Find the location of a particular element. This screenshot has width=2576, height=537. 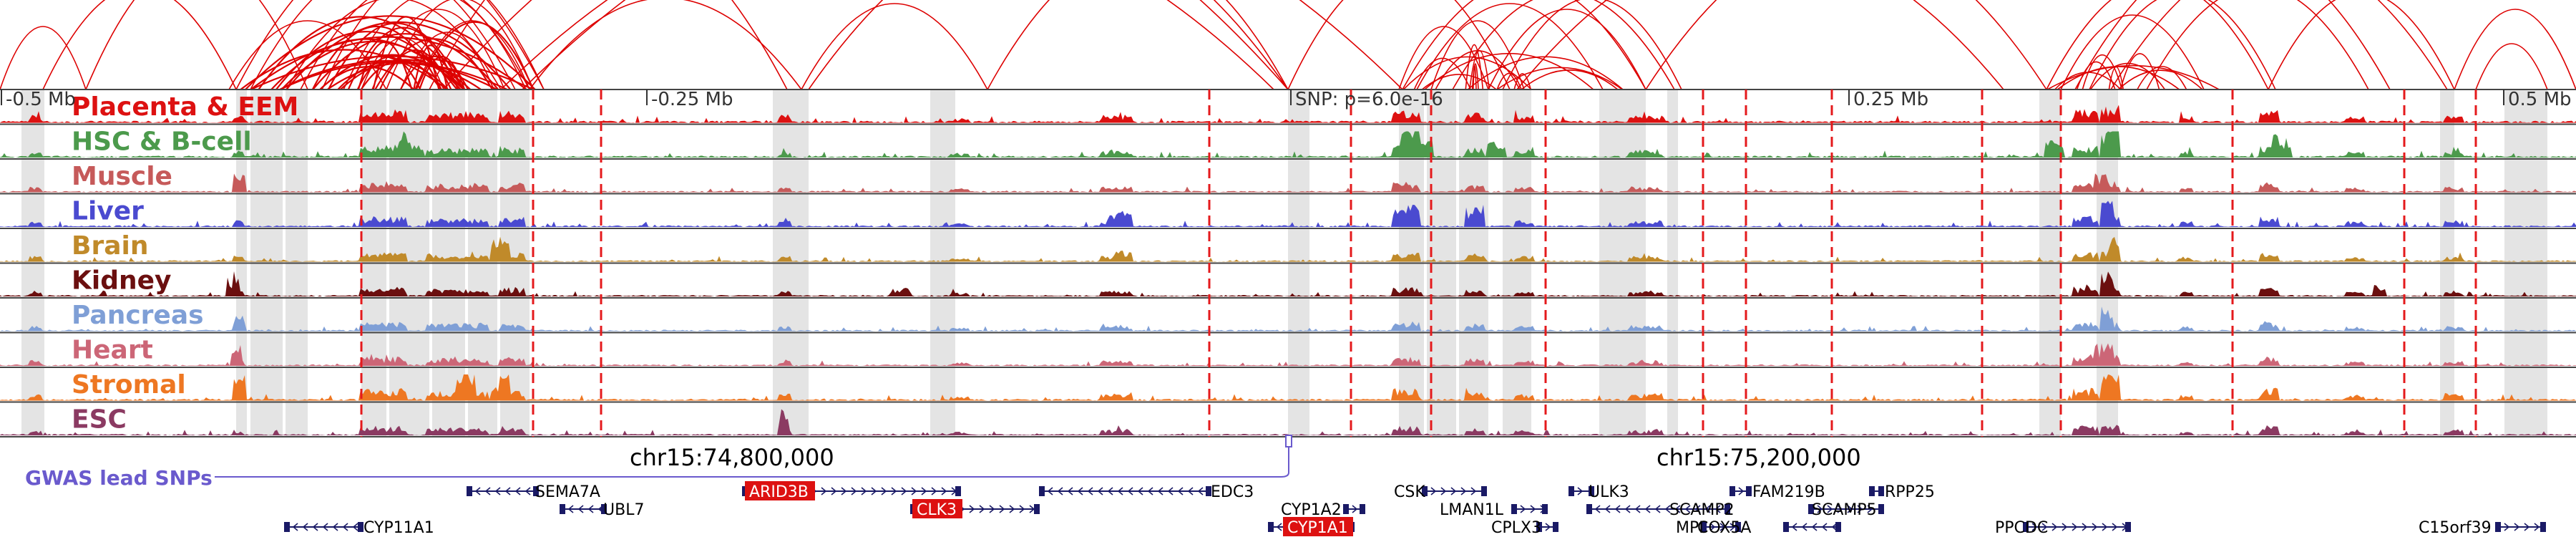

gene-label: COX5A is located at coordinates (1724, 528).